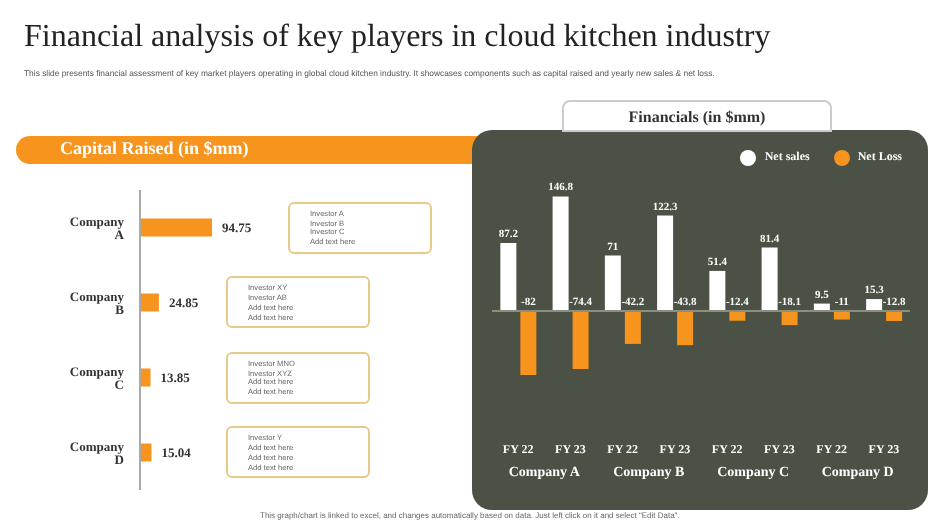  Describe the element at coordinates (697, 116) in the screenshot. I see `chart-title: Financials (in $mm)` at that location.